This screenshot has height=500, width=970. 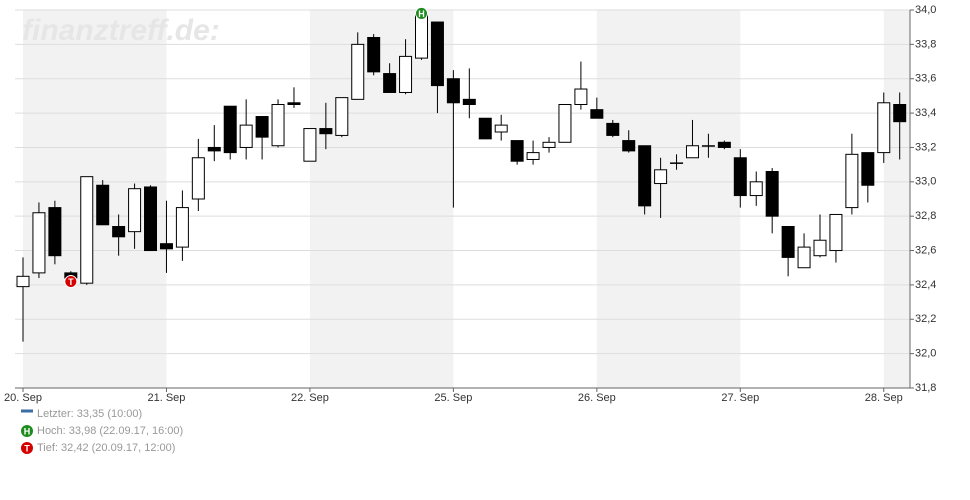 What do you see at coordinates (925, 388) in the screenshot?
I see `y-tick-label: 31,8` at bounding box center [925, 388].